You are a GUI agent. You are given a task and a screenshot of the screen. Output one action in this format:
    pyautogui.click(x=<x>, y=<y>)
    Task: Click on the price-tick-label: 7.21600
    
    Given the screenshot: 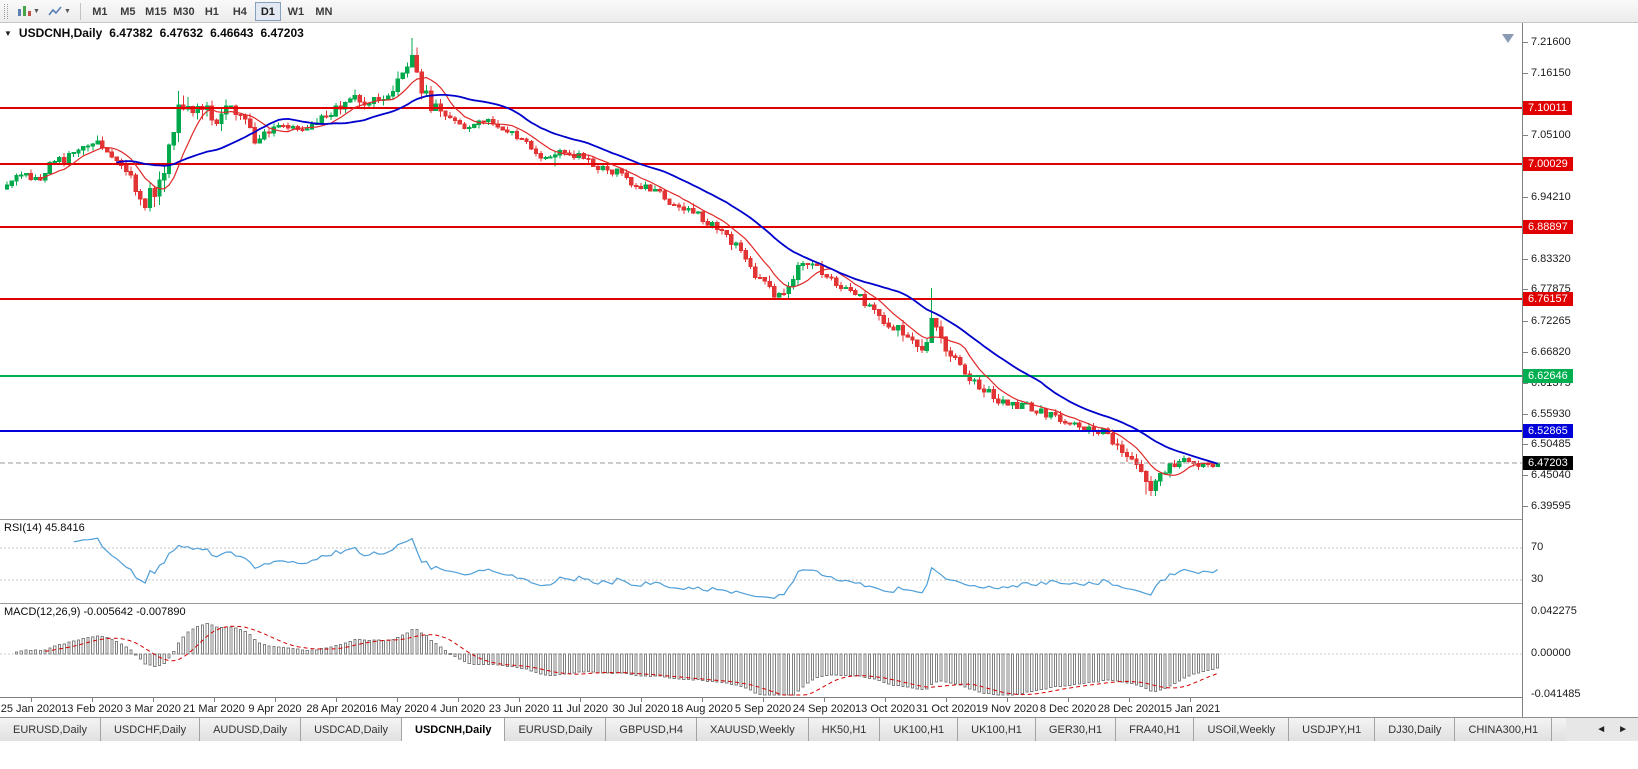 What is the action you would take?
    pyautogui.click(x=1551, y=42)
    